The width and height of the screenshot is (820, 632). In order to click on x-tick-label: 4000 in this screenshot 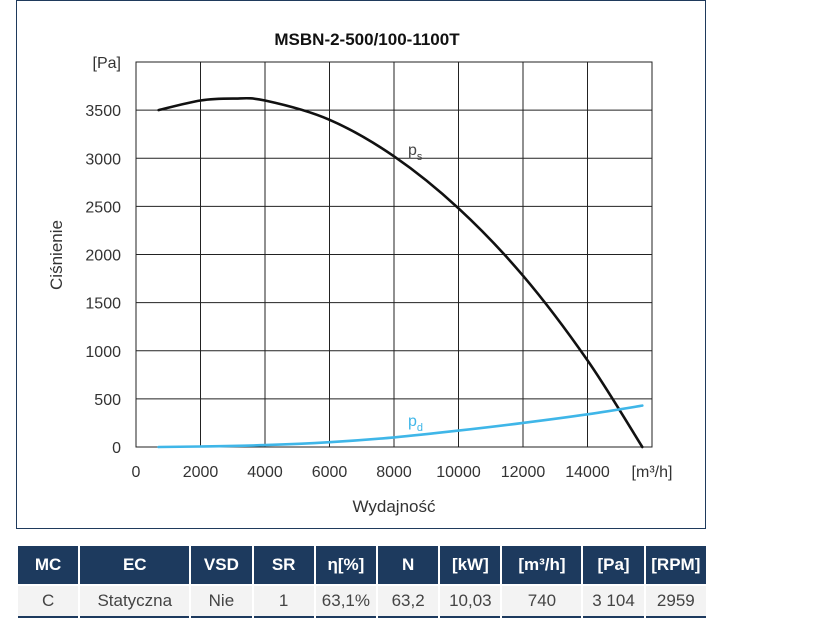, I will do `click(265, 472)`.